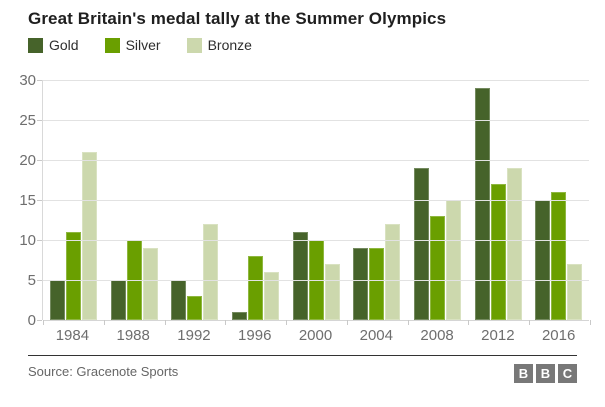 Image resolution: width=605 pixels, height=407 pixels. Describe the element at coordinates (393, 272) in the screenshot. I see `bar-bronze-2004` at that location.